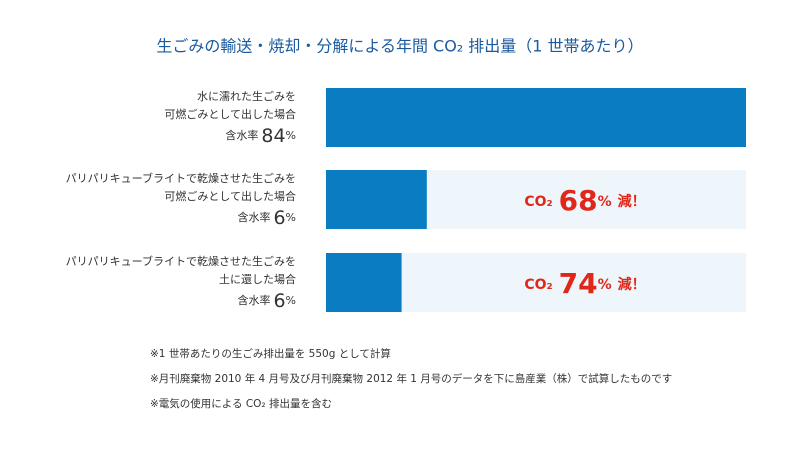 Image resolution: width=800 pixels, height=453 pixels. I want to click on reduction-label: CO₂ 68% 減！, so click(584, 200).